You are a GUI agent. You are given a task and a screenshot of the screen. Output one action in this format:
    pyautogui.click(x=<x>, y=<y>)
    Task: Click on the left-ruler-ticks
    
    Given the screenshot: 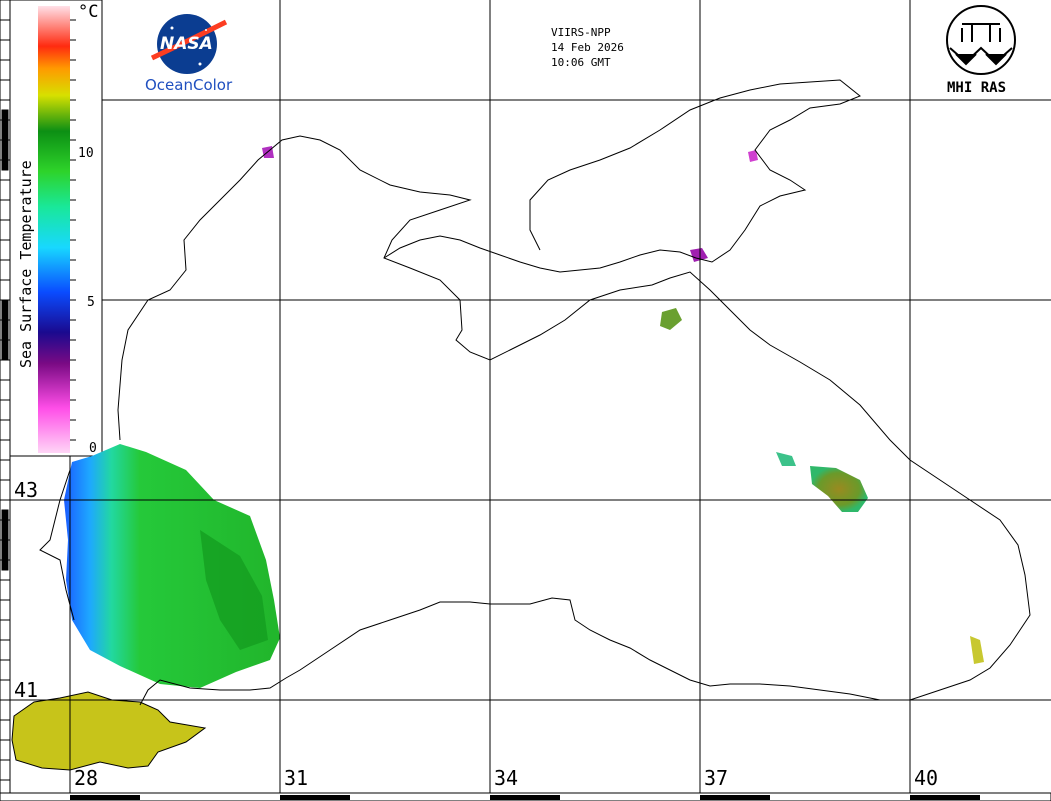 What is the action you would take?
    pyautogui.click(x=5, y=400)
    